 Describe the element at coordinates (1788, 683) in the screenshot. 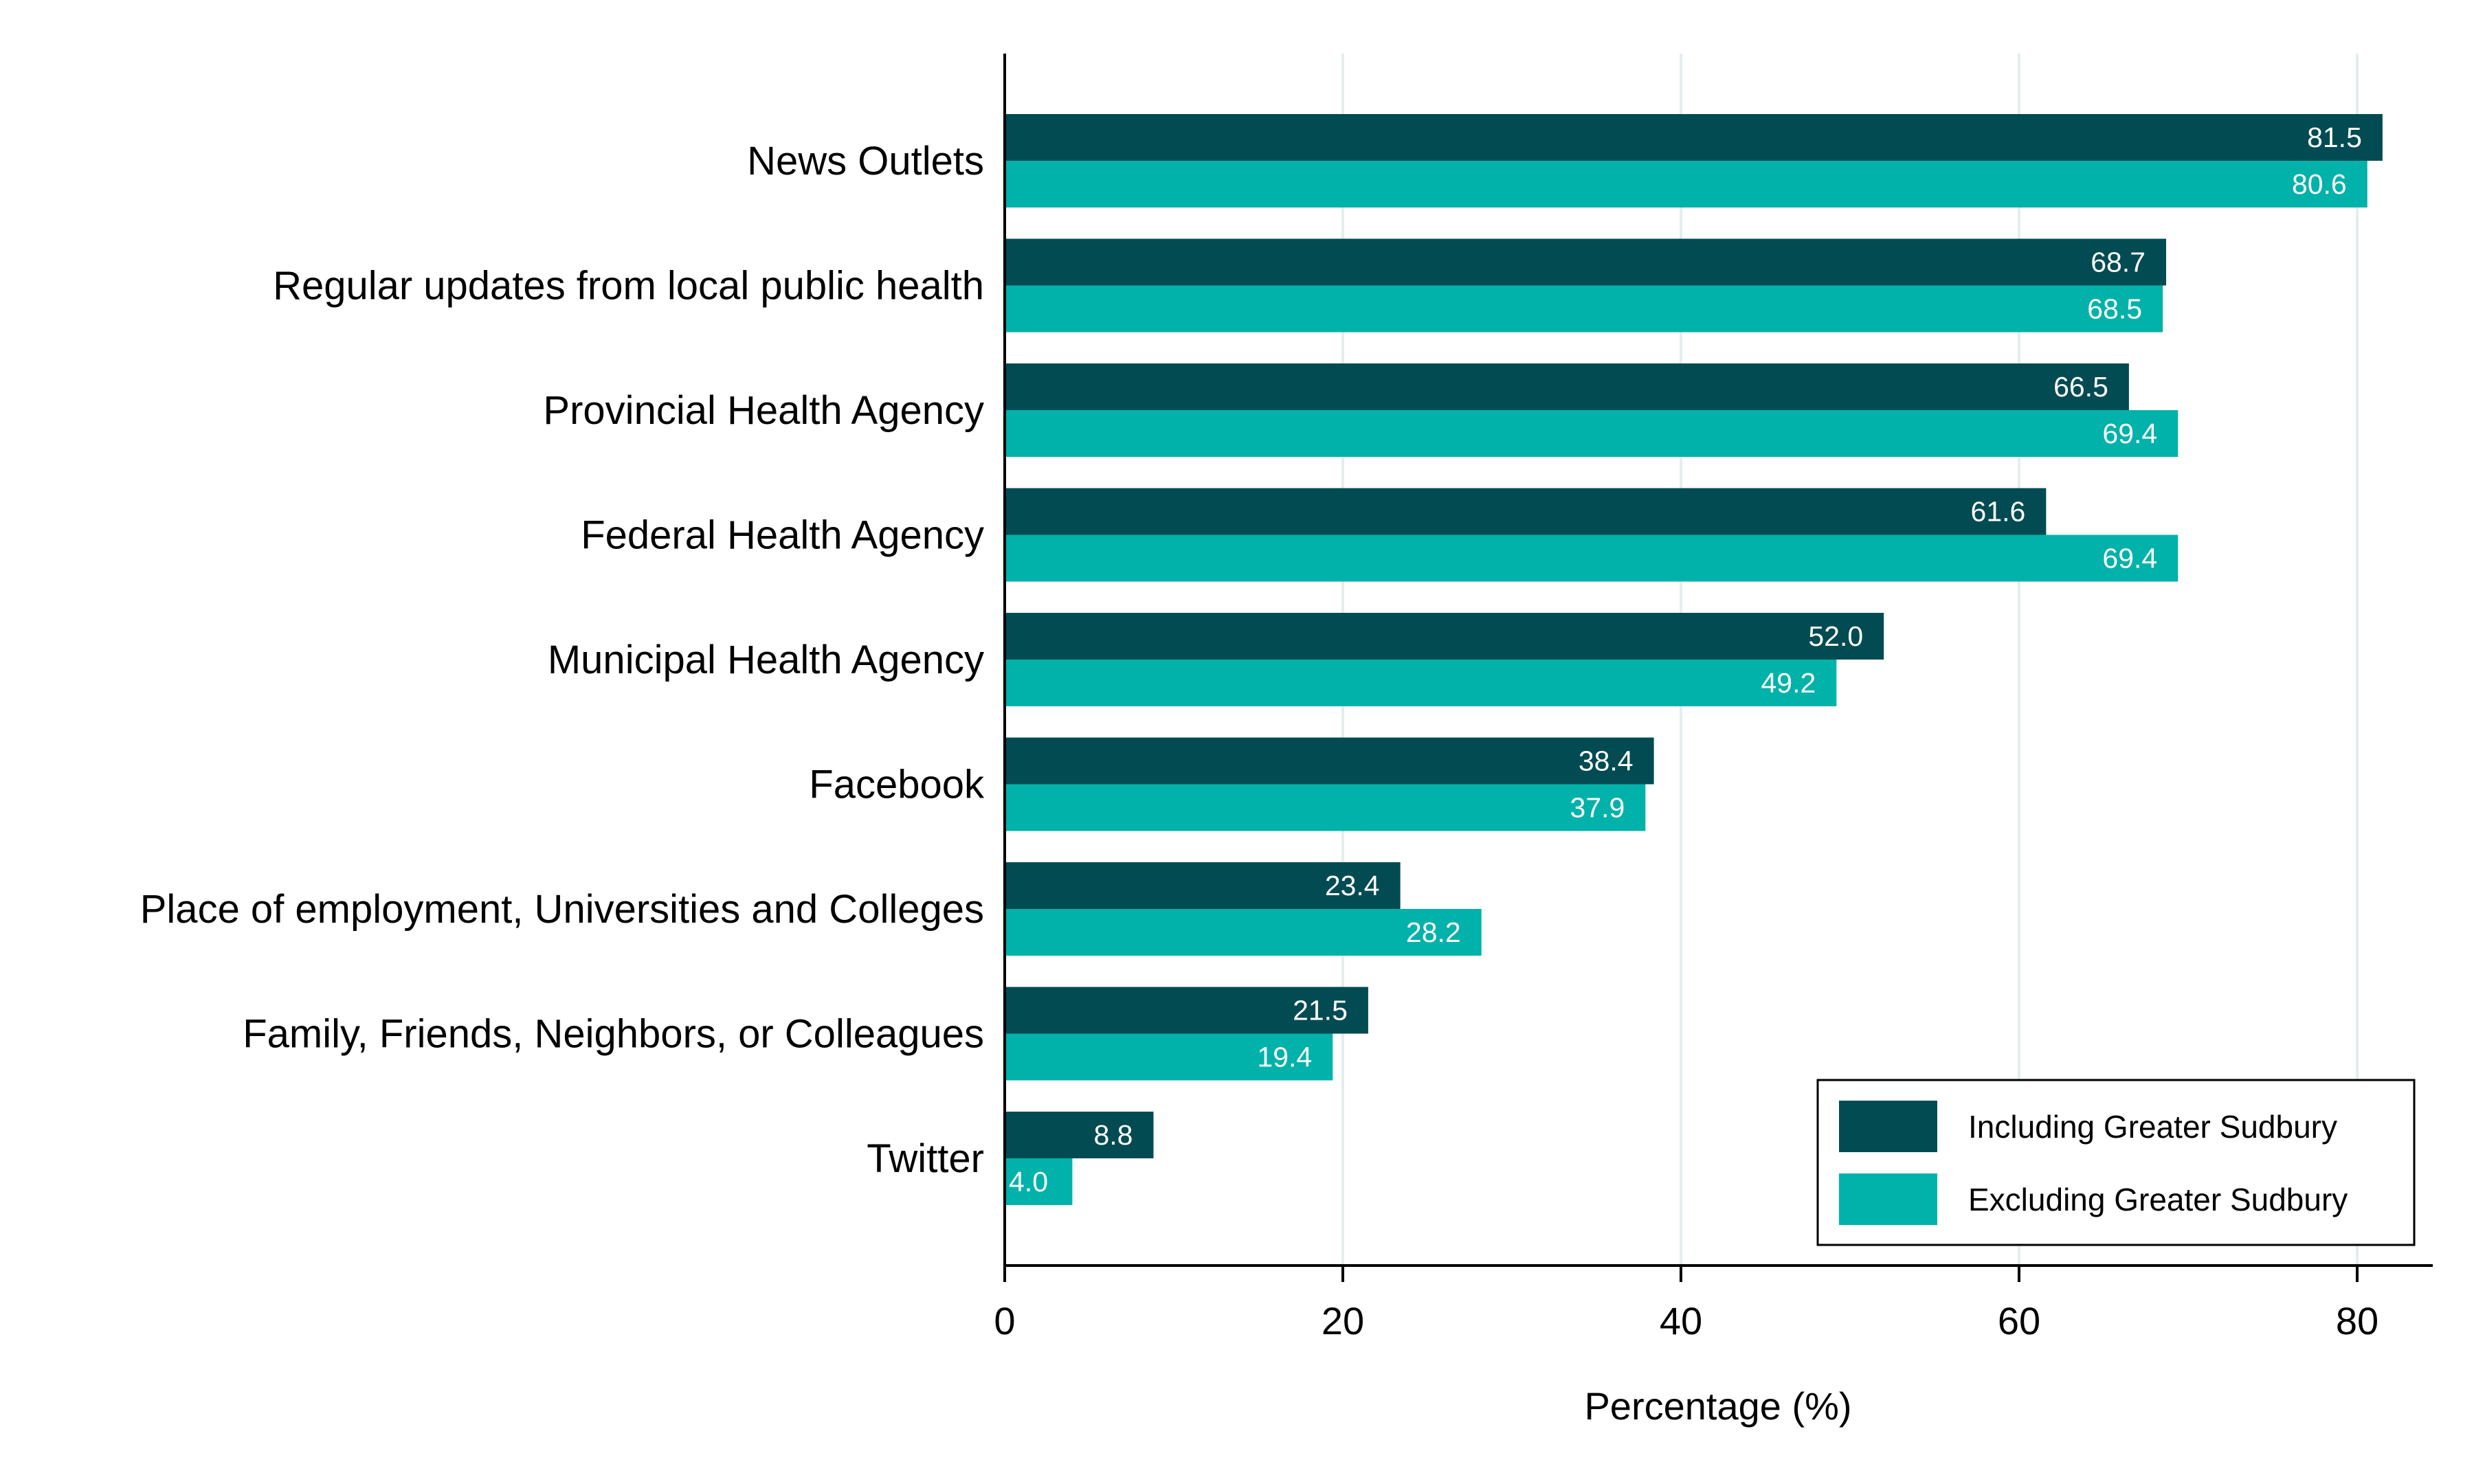

I see `data-label-municipal-health-agency-excluding: 49.2` at that location.